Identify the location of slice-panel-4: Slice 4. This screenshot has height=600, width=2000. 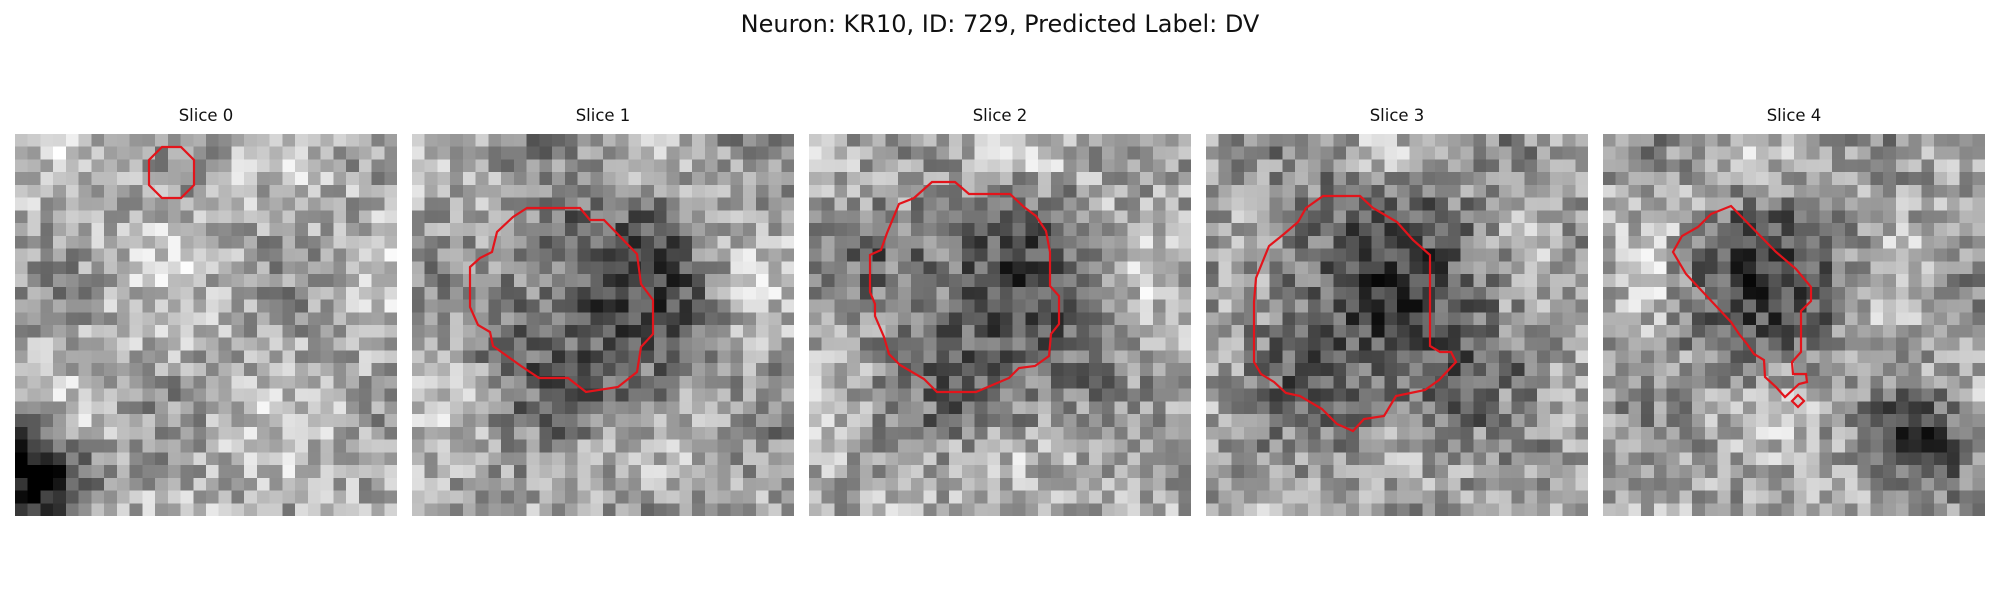
(1794, 311).